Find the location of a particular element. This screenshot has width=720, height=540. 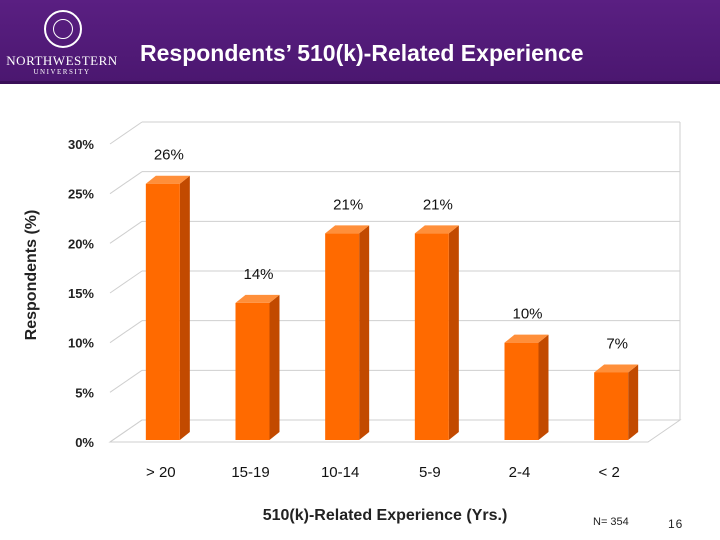

logo-name: NORTHWESTERN is located at coordinates (62, 60).